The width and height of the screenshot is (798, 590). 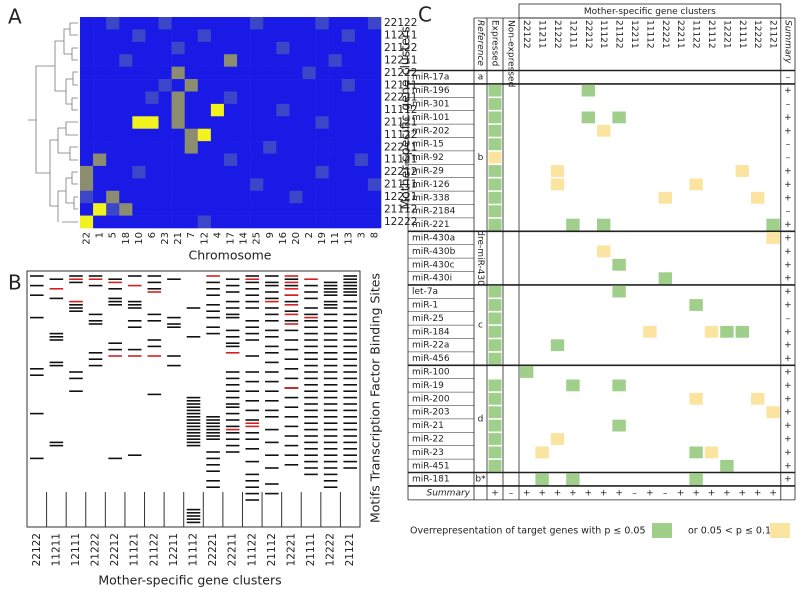 What do you see at coordinates (400, 160) in the screenshot?
I see `row-label: 11121` at bounding box center [400, 160].